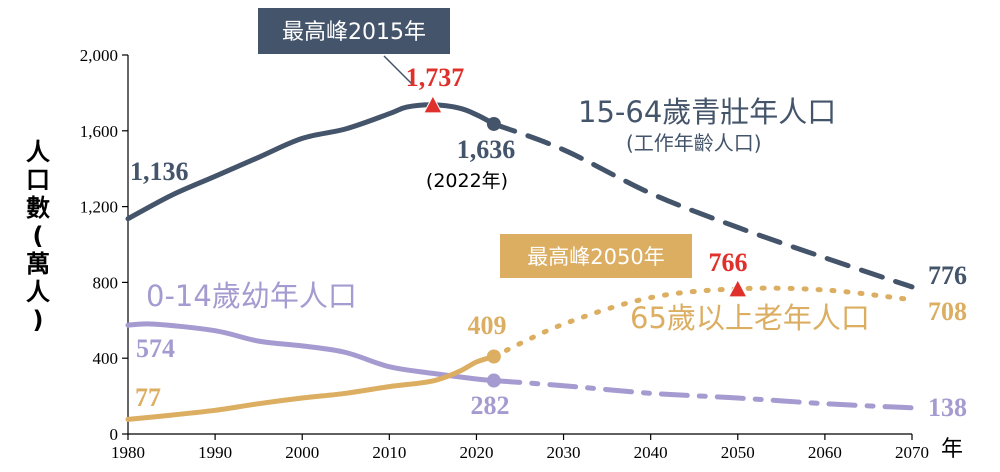 The image size is (1000, 472). I want to click on young-actual-line, so click(311, 352).